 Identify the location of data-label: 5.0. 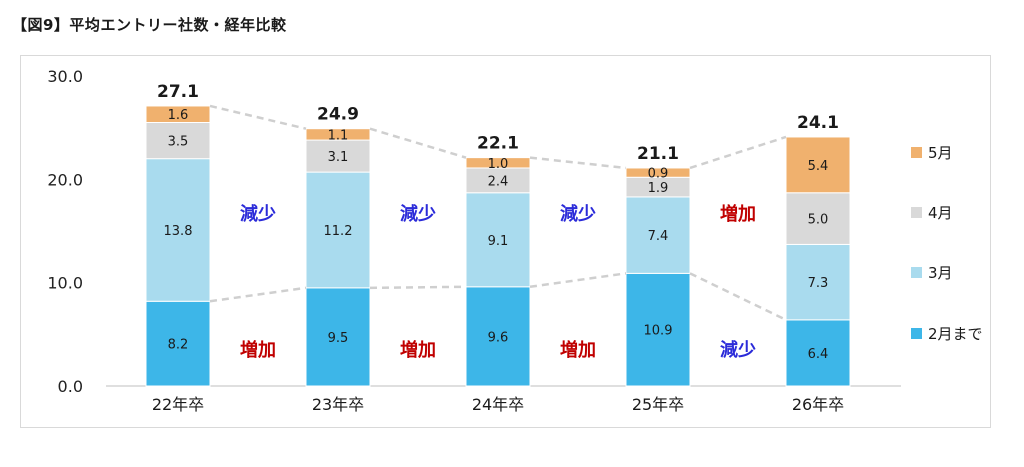
(818, 220).